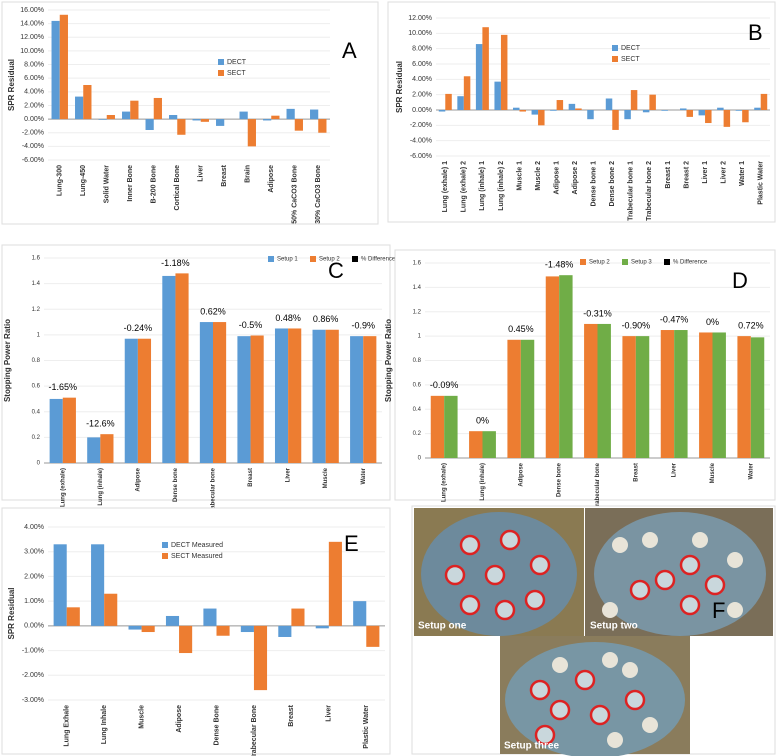 This screenshot has height=756, width=777. I want to click on data-label: 0.48%, so click(288, 318).